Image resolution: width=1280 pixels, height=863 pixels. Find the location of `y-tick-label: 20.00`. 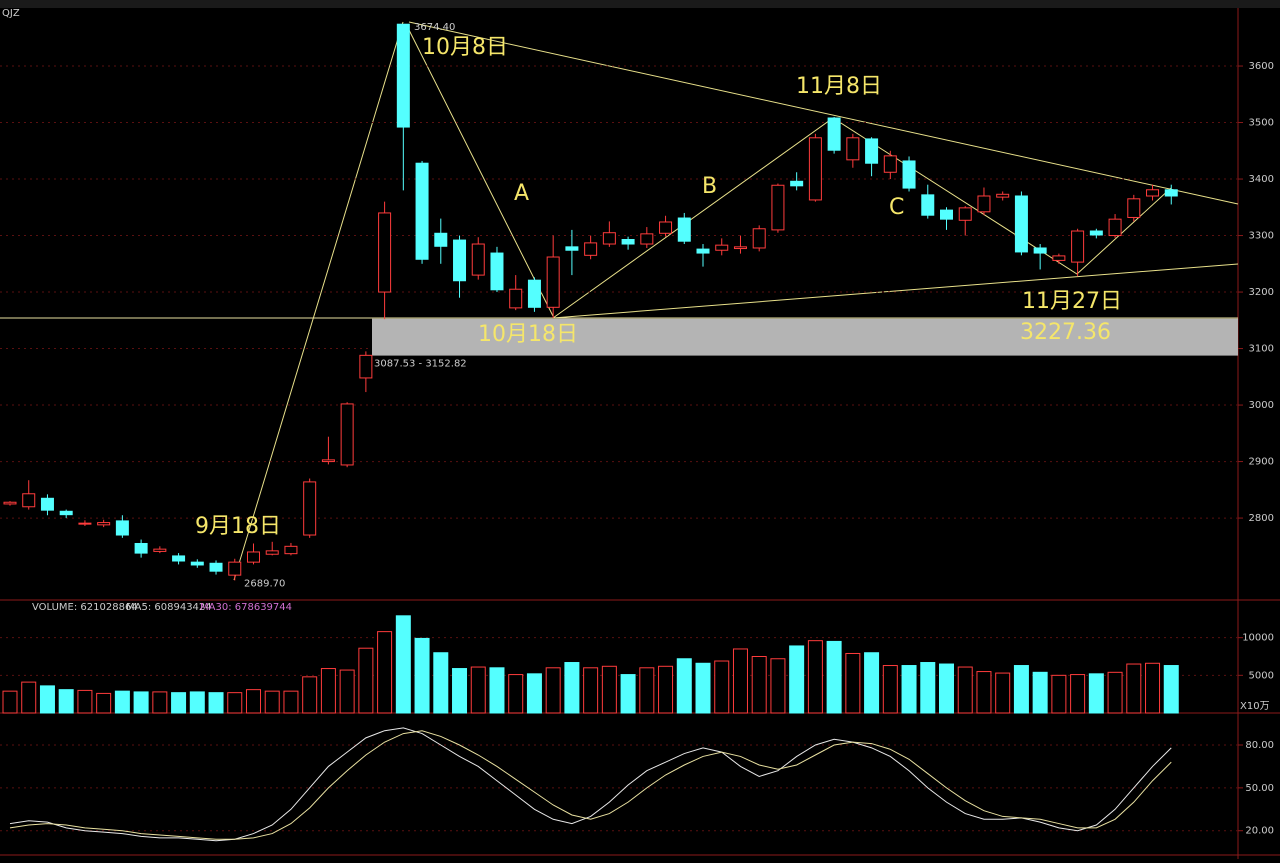

y-tick-label: 20.00 is located at coordinates (1259, 831).